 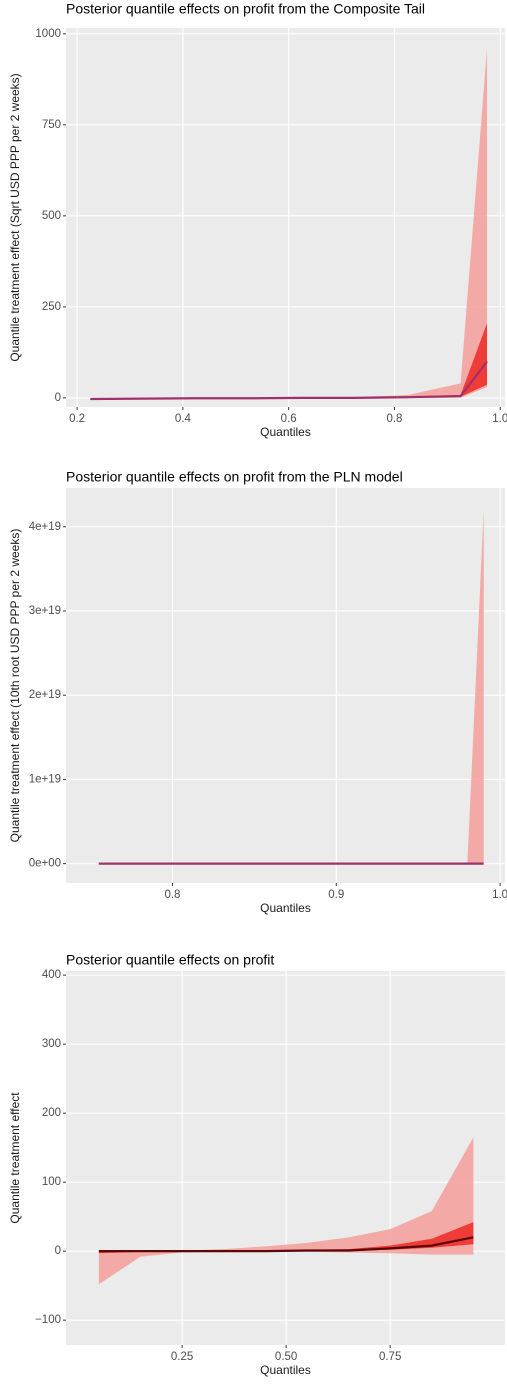 I want to click on x-tick-label: 0.25, so click(x=182, y=1357).